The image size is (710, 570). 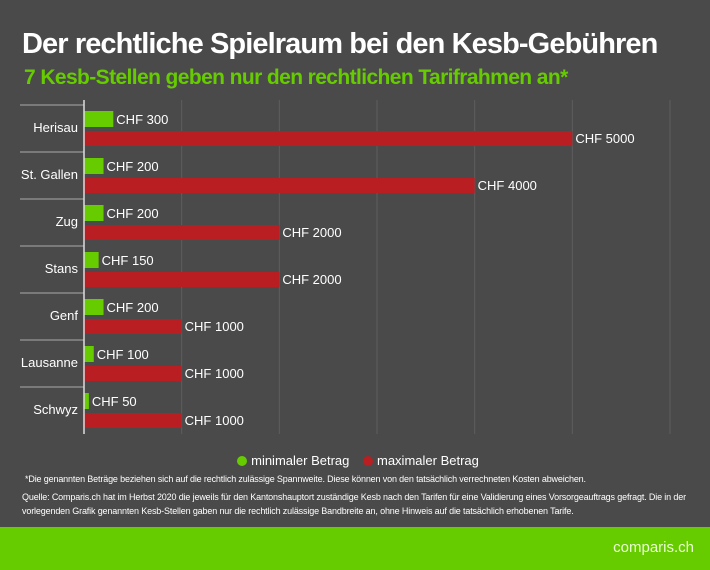 I want to click on comparis-logo: comparis.ch, so click(x=653, y=547).